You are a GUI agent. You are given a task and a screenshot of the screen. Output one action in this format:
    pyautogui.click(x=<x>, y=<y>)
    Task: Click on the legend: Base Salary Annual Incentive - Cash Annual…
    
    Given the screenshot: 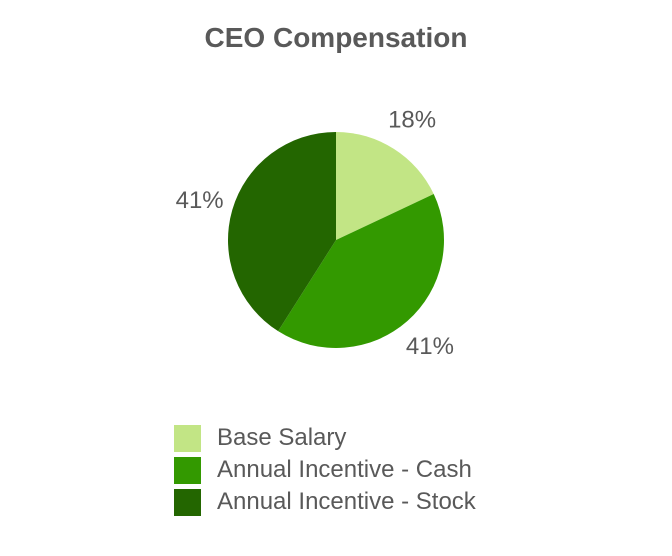 What is the action you would take?
    pyautogui.click(x=384, y=470)
    